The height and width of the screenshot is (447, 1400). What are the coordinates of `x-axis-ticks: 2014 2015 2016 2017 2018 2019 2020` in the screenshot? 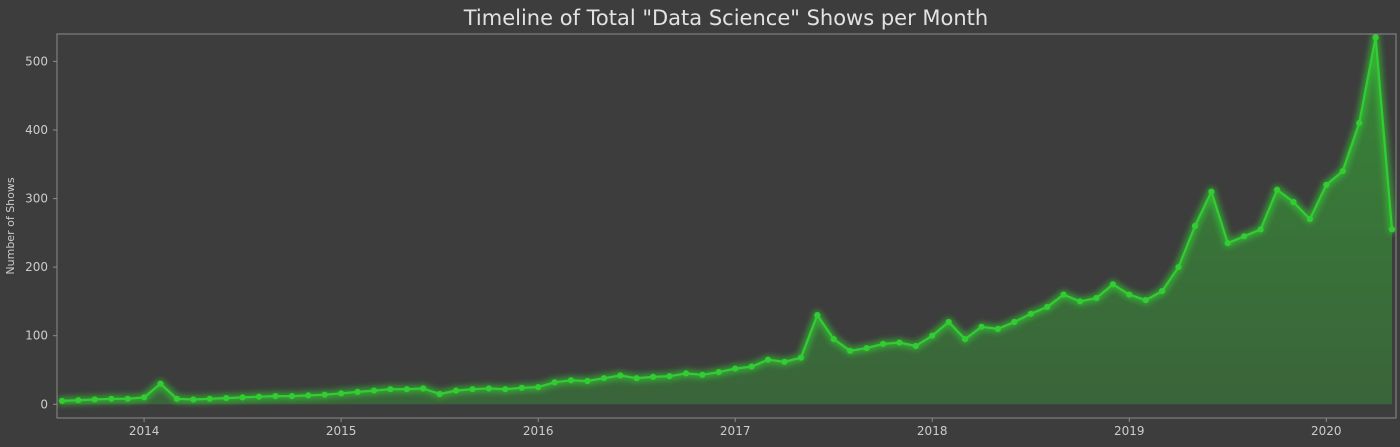 It's located at (735, 428).